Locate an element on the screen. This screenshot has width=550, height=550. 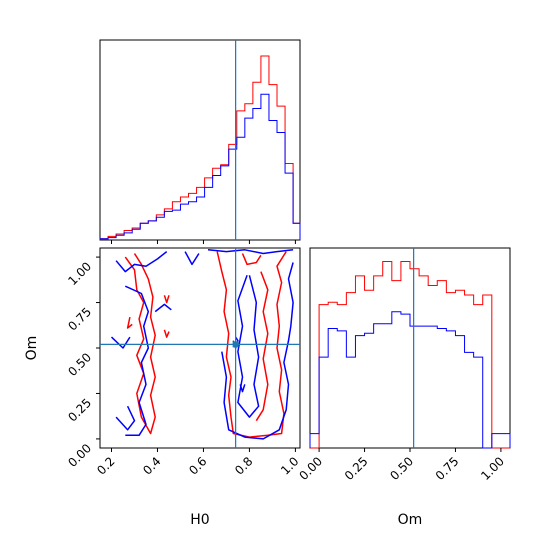
h0-histogram-series is located at coordinates (200, 147).